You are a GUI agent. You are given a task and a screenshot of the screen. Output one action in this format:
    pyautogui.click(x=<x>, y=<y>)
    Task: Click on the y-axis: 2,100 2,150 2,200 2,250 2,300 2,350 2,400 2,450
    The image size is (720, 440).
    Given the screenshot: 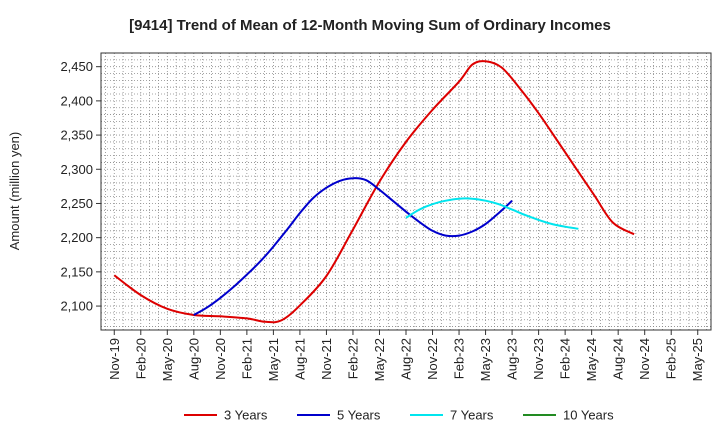 What is the action you would take?
    pyautogui.click(x=80, y=186)
    